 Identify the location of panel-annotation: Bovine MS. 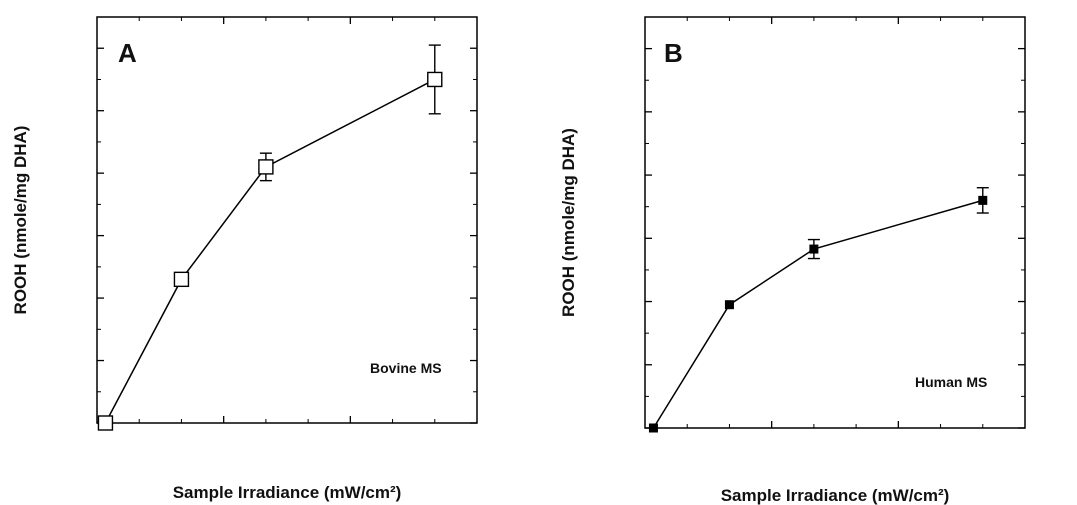
(406, 368).